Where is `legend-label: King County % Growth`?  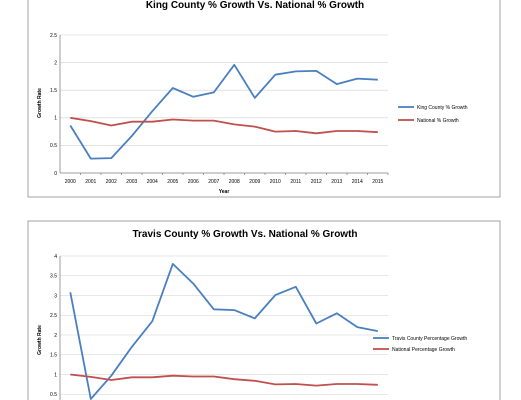
legend-label: King County % Growth is located at coordinates (442, 108).